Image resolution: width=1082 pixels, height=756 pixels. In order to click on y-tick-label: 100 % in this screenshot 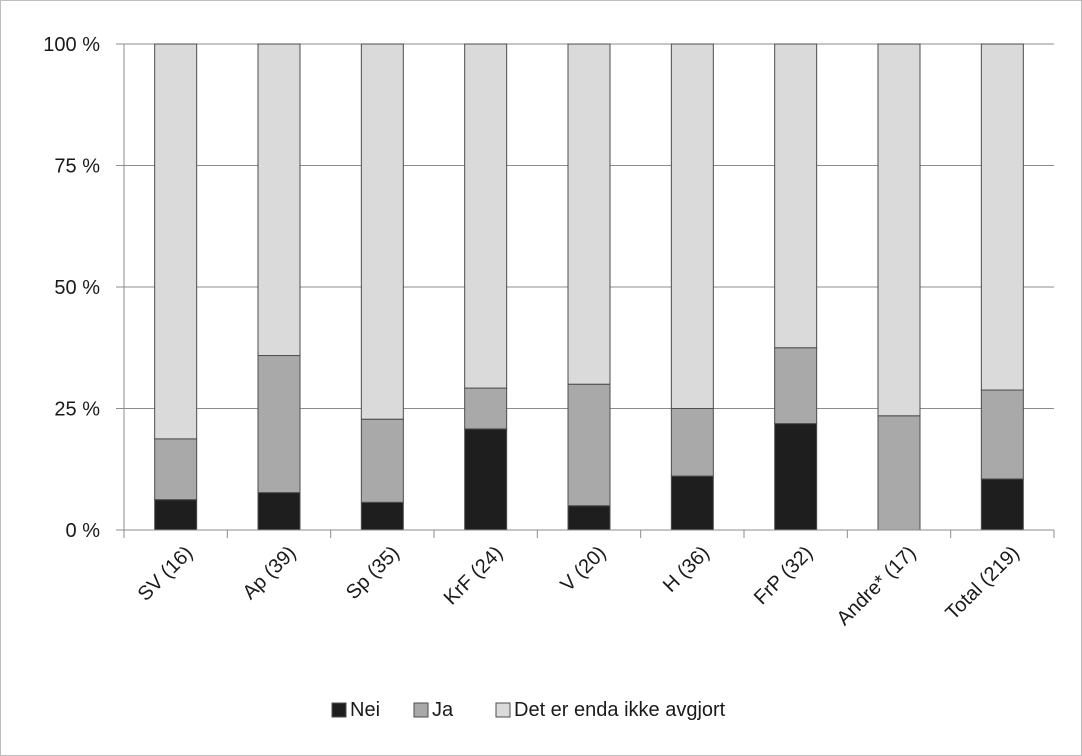, I will do `click(71, 45)`.